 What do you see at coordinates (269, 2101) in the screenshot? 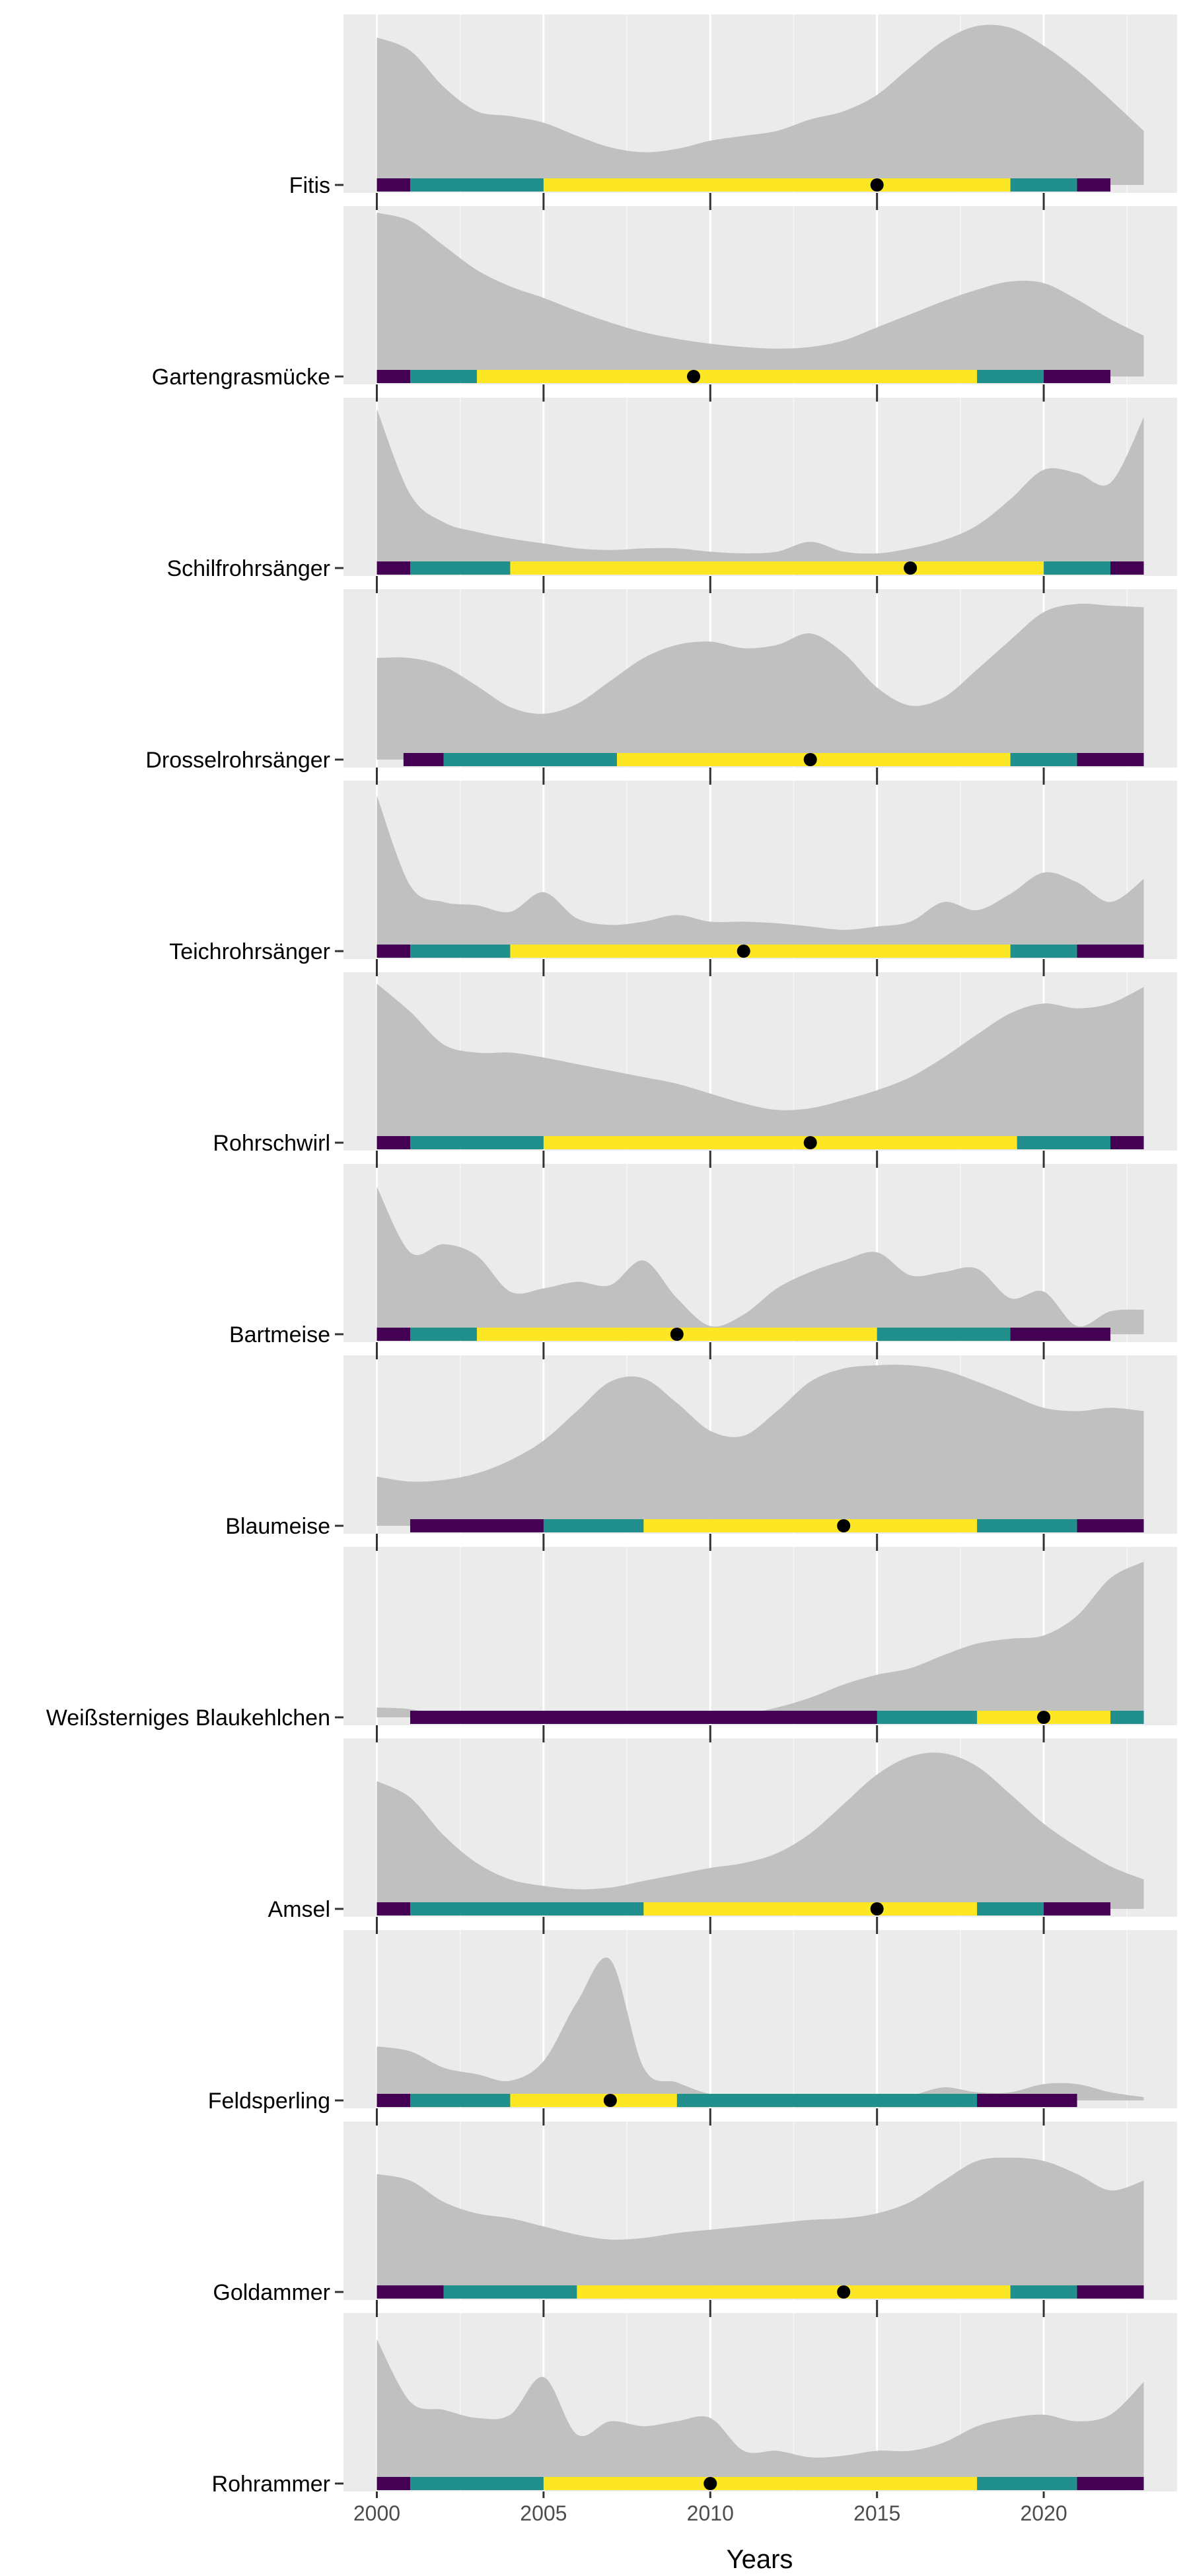
I see `species-label: Feldsperling` at bounding box center [269, 2101].